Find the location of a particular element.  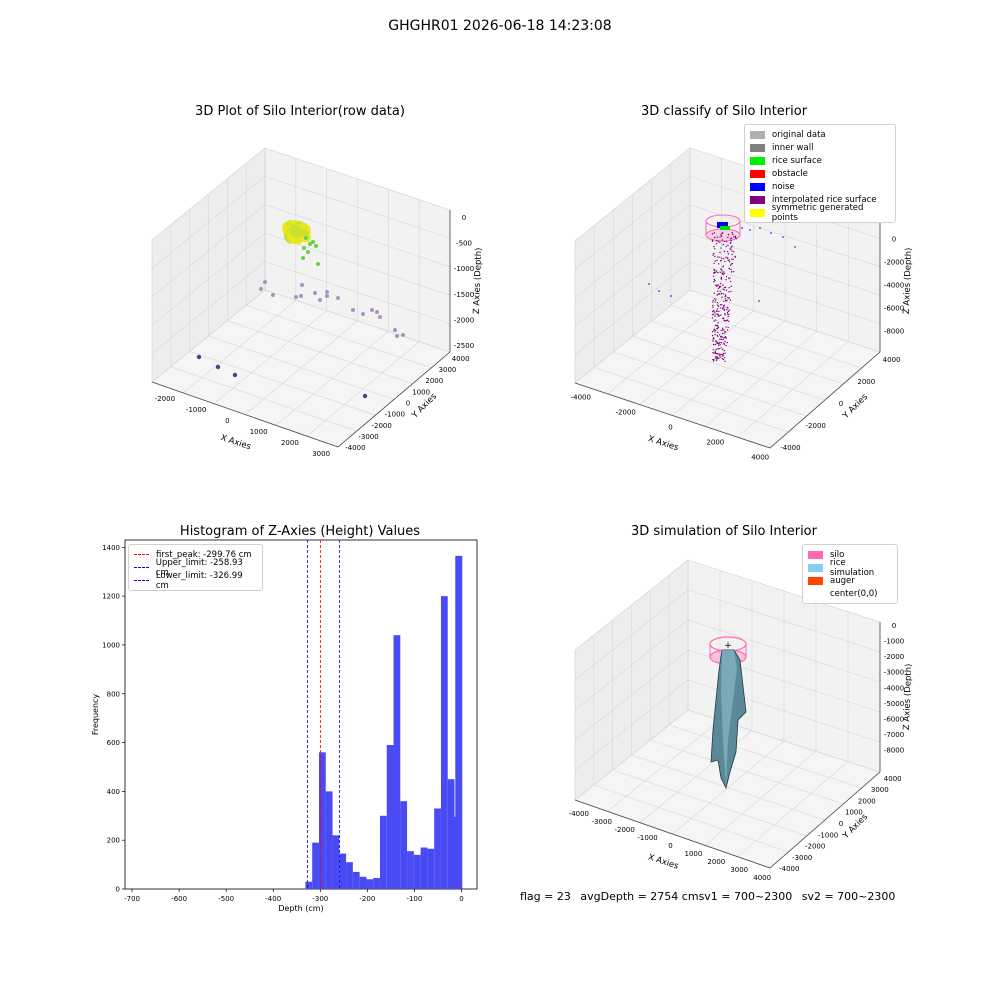

legend-label: symmetric generated points is located at coordinates (817, 212).